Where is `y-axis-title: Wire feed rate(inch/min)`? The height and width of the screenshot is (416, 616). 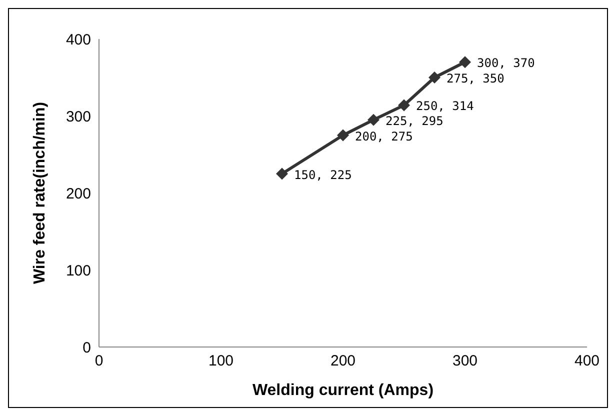 y-axis-title: Wire feed rate(inch/min) is located at coordinates (40, 193).